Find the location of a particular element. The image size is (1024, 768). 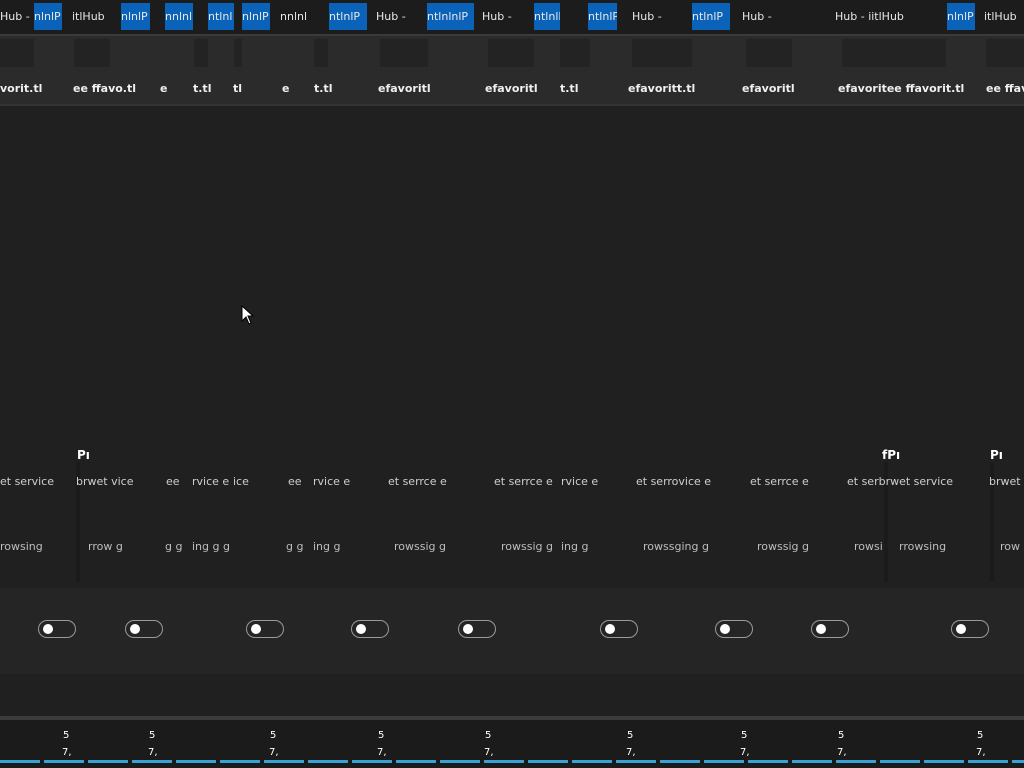

browser-tab: Hub - iitlHub is located at coordinates (869, 16).